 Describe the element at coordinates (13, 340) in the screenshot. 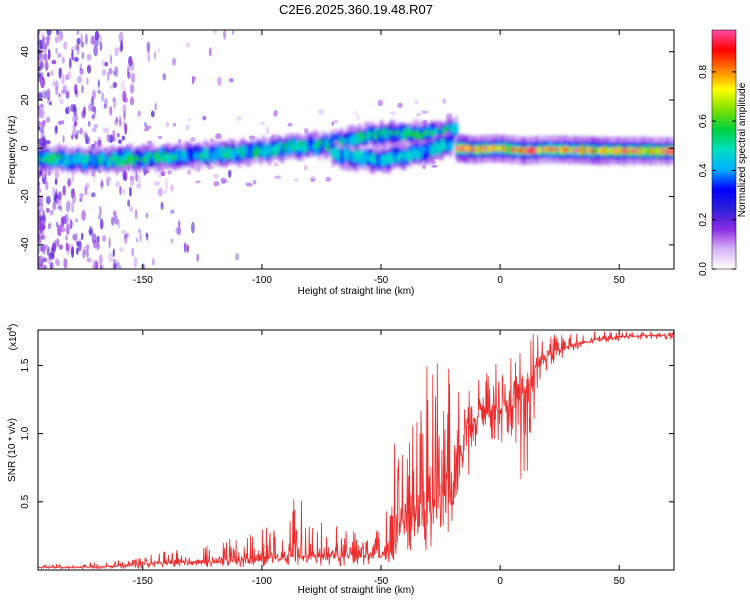

I see `snr-y-multiplier-prefix: (x10` at that location.